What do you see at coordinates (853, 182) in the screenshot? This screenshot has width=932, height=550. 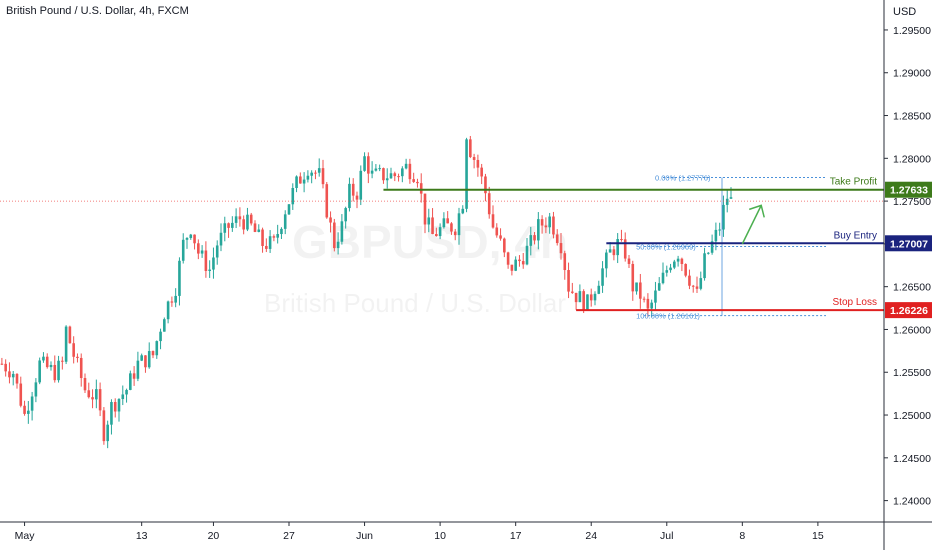 I see `level-label-take-profit: Take Profit` at bounding box center [853, 182].